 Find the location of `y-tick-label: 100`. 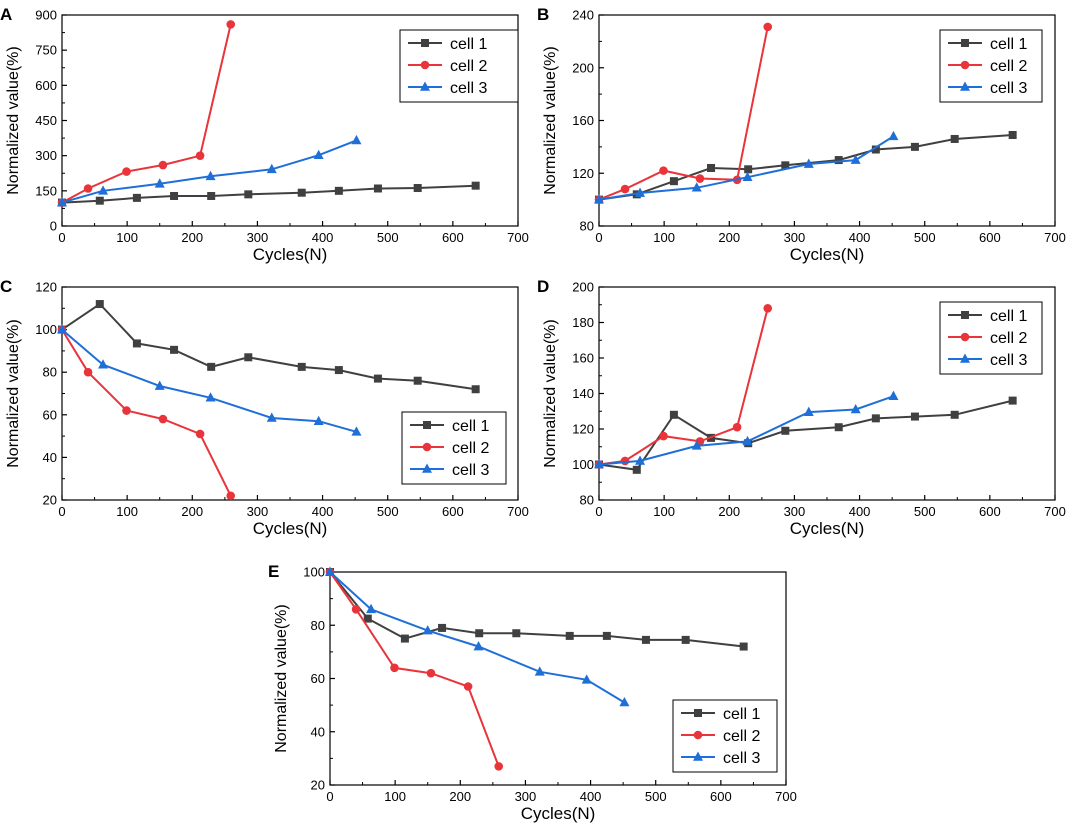

y-tick-label: 100 is located at coordinates (46, 329).